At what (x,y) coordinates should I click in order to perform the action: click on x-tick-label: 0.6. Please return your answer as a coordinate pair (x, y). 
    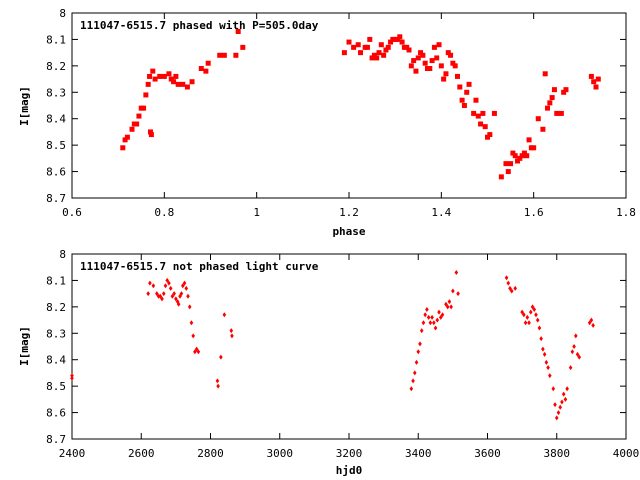
    Looking at the image, I should click on (72, 212).